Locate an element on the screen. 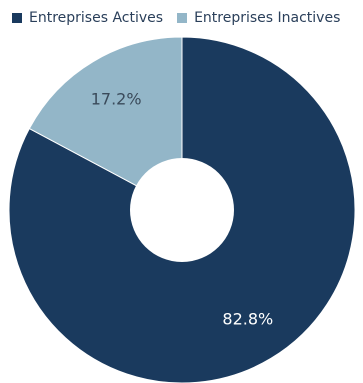 Image resolution: width=363 pixels, height=383 pixels. legend-item-actives: Entreprises Actives is located at coordinates (87, 18).